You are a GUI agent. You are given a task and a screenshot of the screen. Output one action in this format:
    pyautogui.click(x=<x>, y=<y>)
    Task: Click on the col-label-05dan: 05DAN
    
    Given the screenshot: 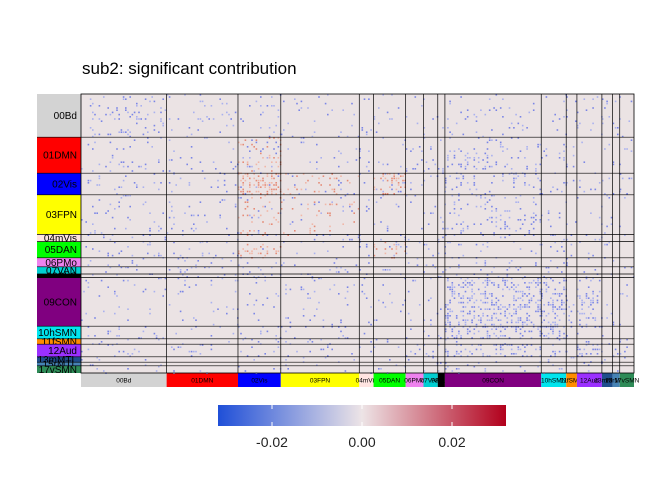 What is the action you would take?
    pyautogui.click(x=389, y=381)
    